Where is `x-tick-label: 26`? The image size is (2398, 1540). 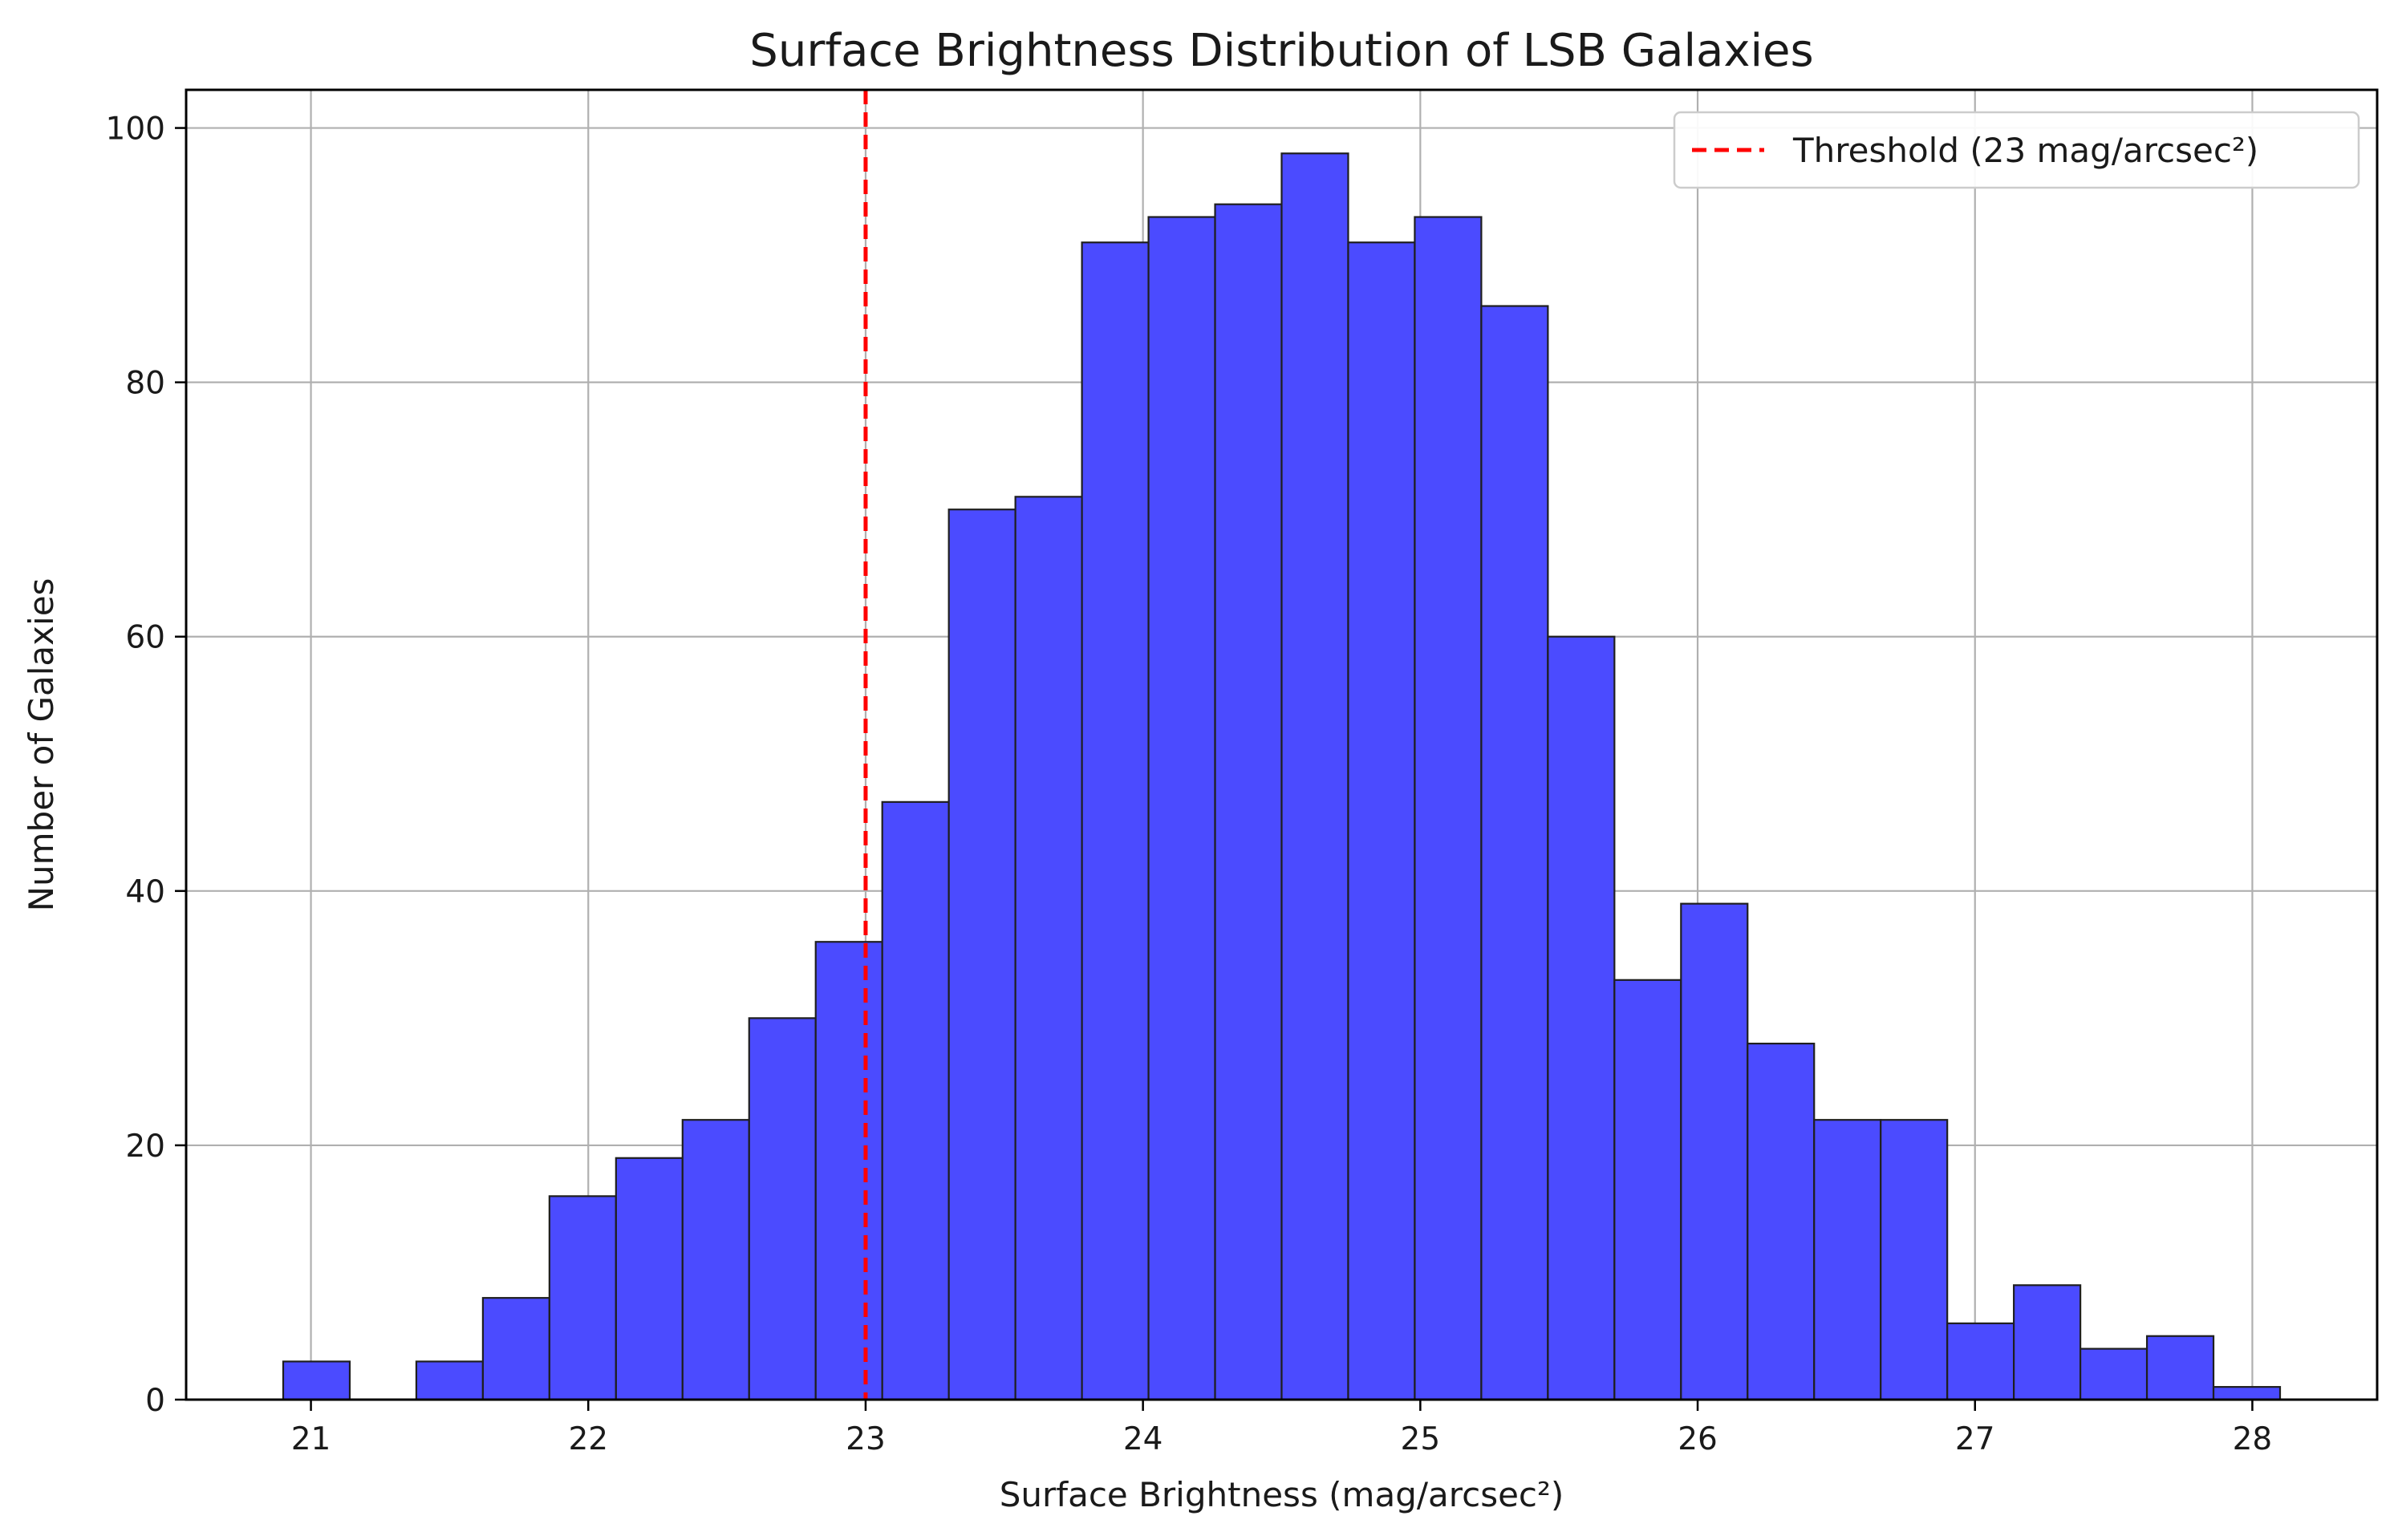
x-tick-label: 26 is located at coordinates (1698, 1439).